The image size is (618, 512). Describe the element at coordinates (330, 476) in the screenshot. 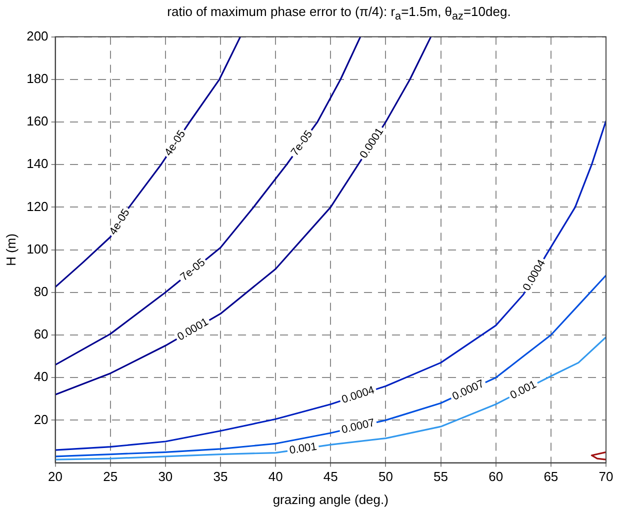

I see `x-tick-label: 45` at that location.